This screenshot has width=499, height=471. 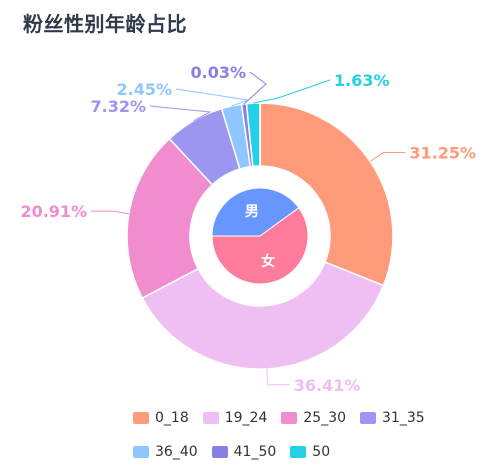 I want to click on legend-item-0_18: 0_18, so click(x=161, y=418).